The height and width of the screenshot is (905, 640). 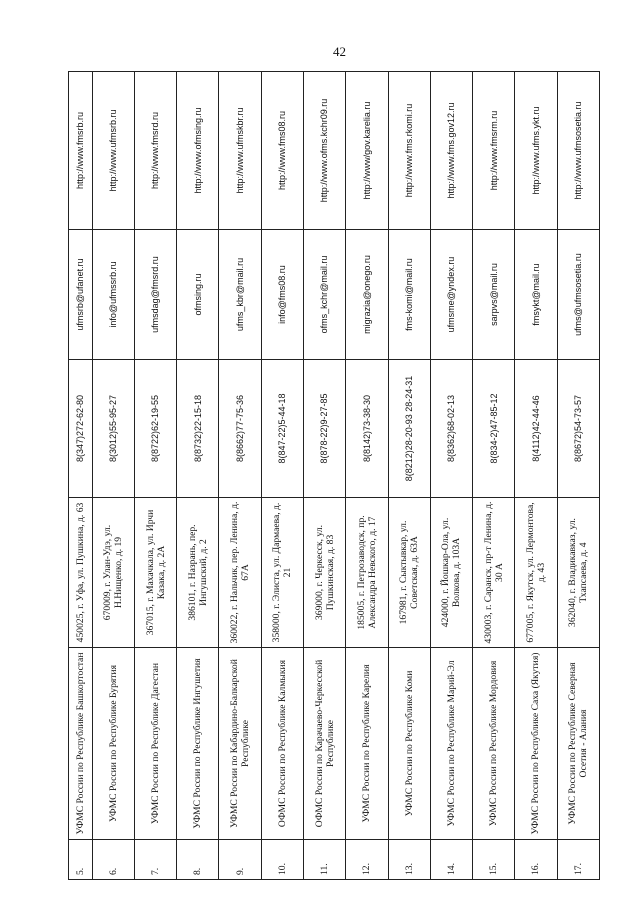 I want to click on website-cell: http://www.fmsrm.ru, so click(x=493, y=150).